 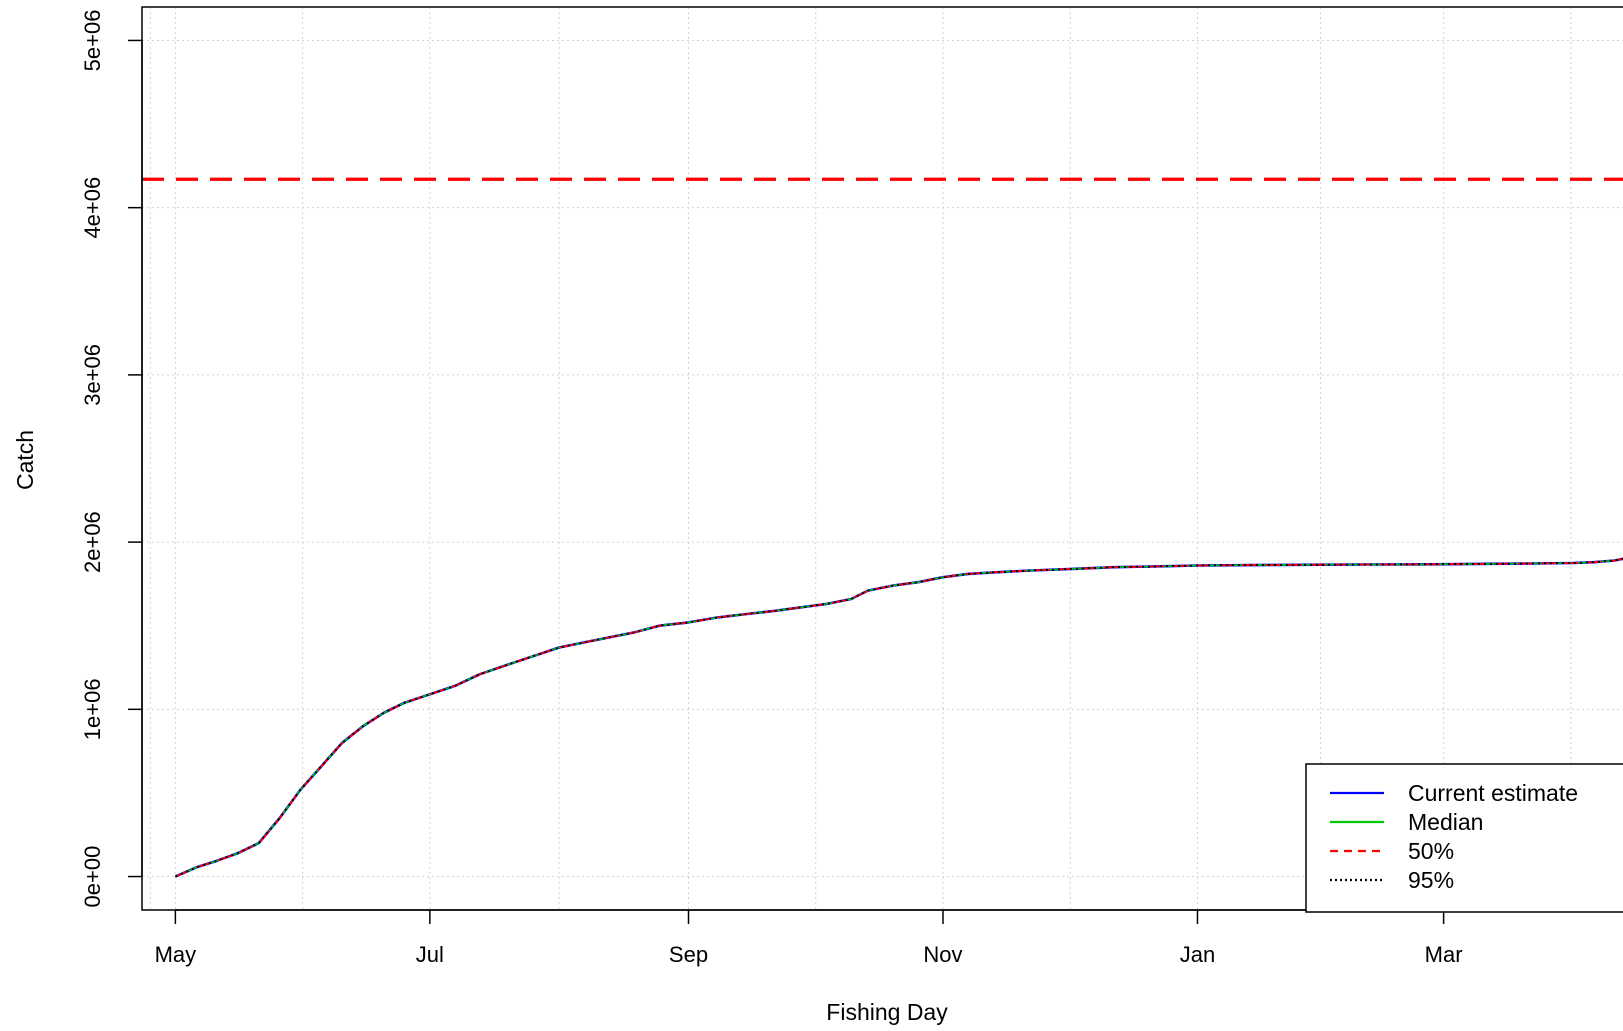 I want to click on x-tick-label: Jul, so click(x=430, y=954).